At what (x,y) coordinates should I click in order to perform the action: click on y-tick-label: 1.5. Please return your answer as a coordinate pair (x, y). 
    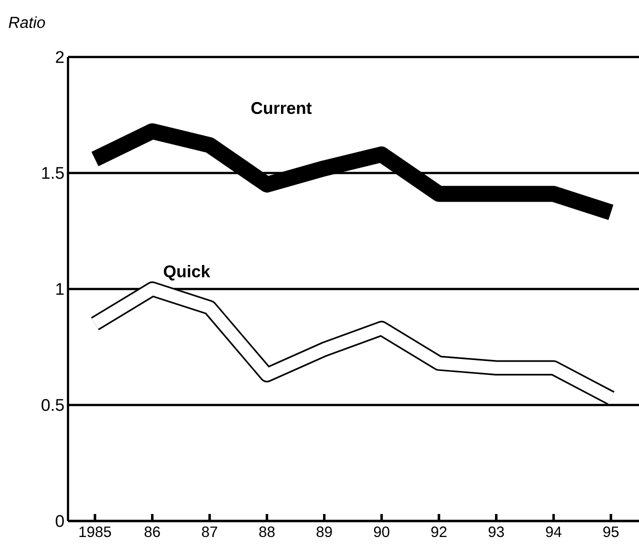
    Looking at the image, I should click on (53, 173).